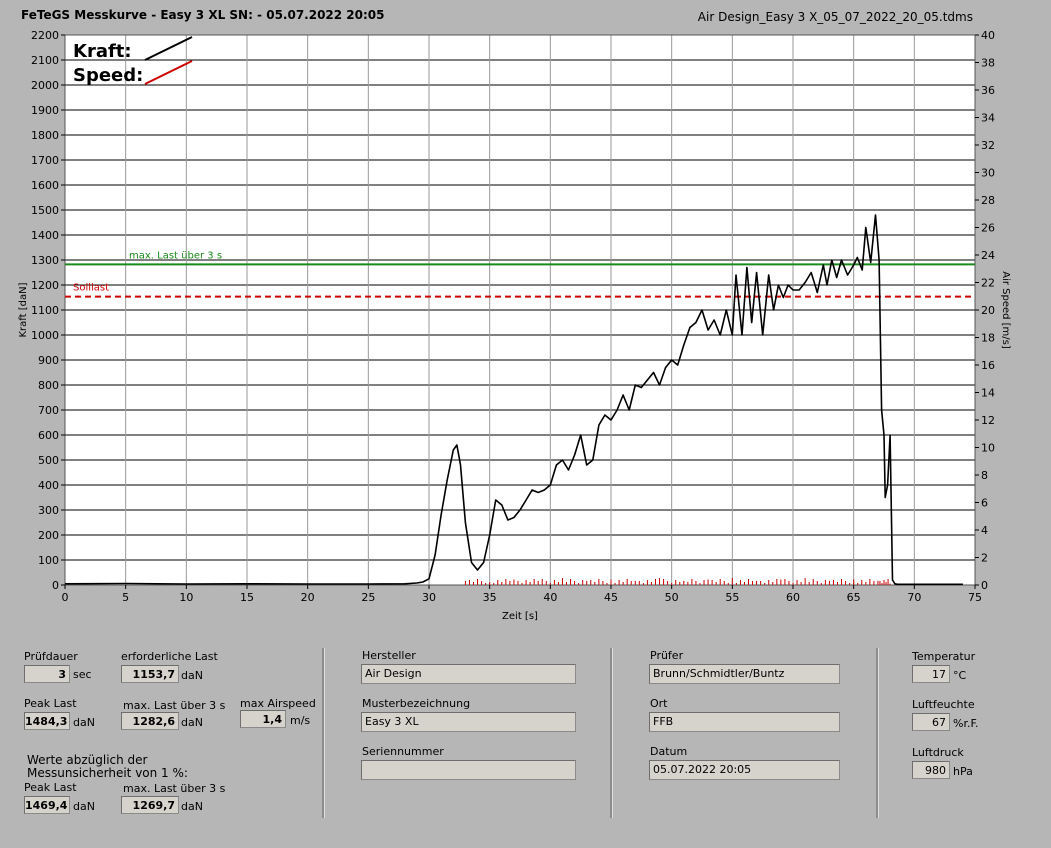  What do you see at coordinates (975, 597) in the screenshot?
I see `x-tick-label: 75` at bounding box center [975, 597].